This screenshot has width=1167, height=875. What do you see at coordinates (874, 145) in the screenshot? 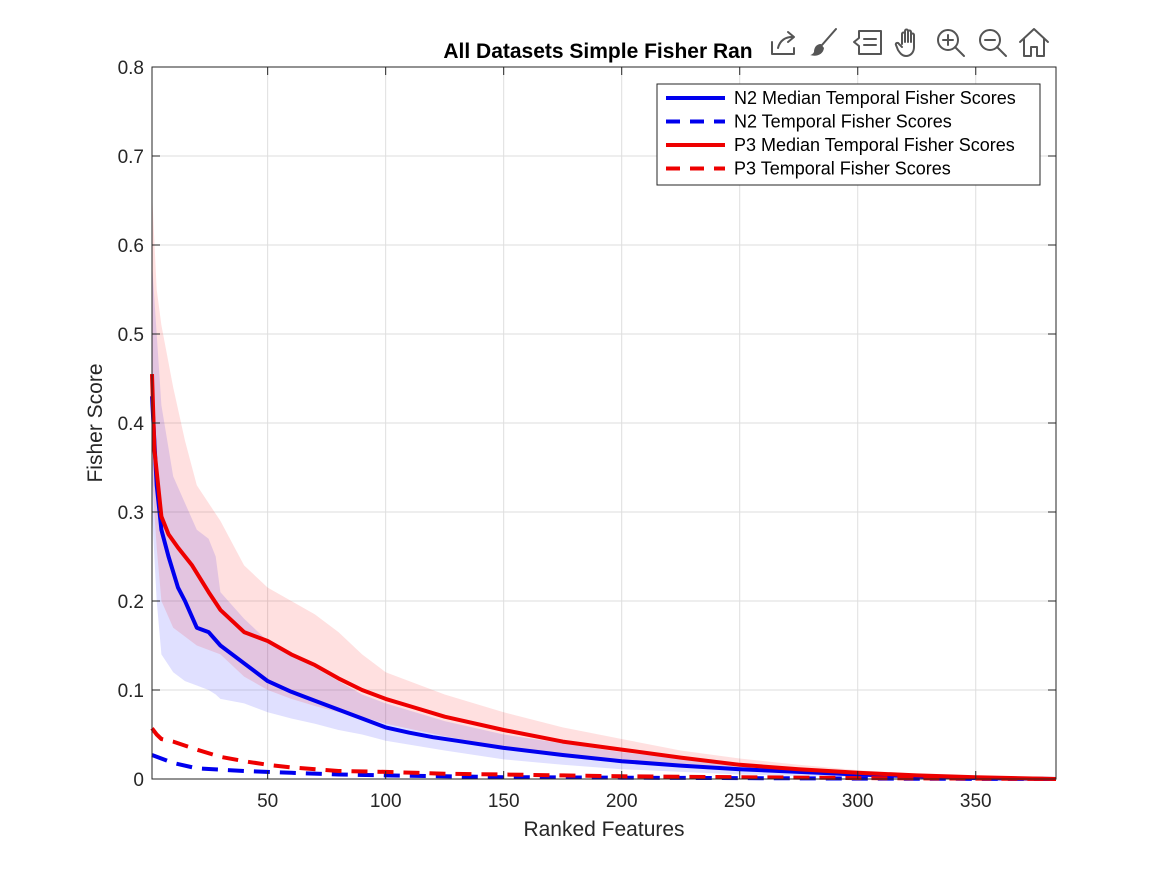
I see `legend-label: P3 Median Temporal Fisher Scores` at bounding box center [874, 145].